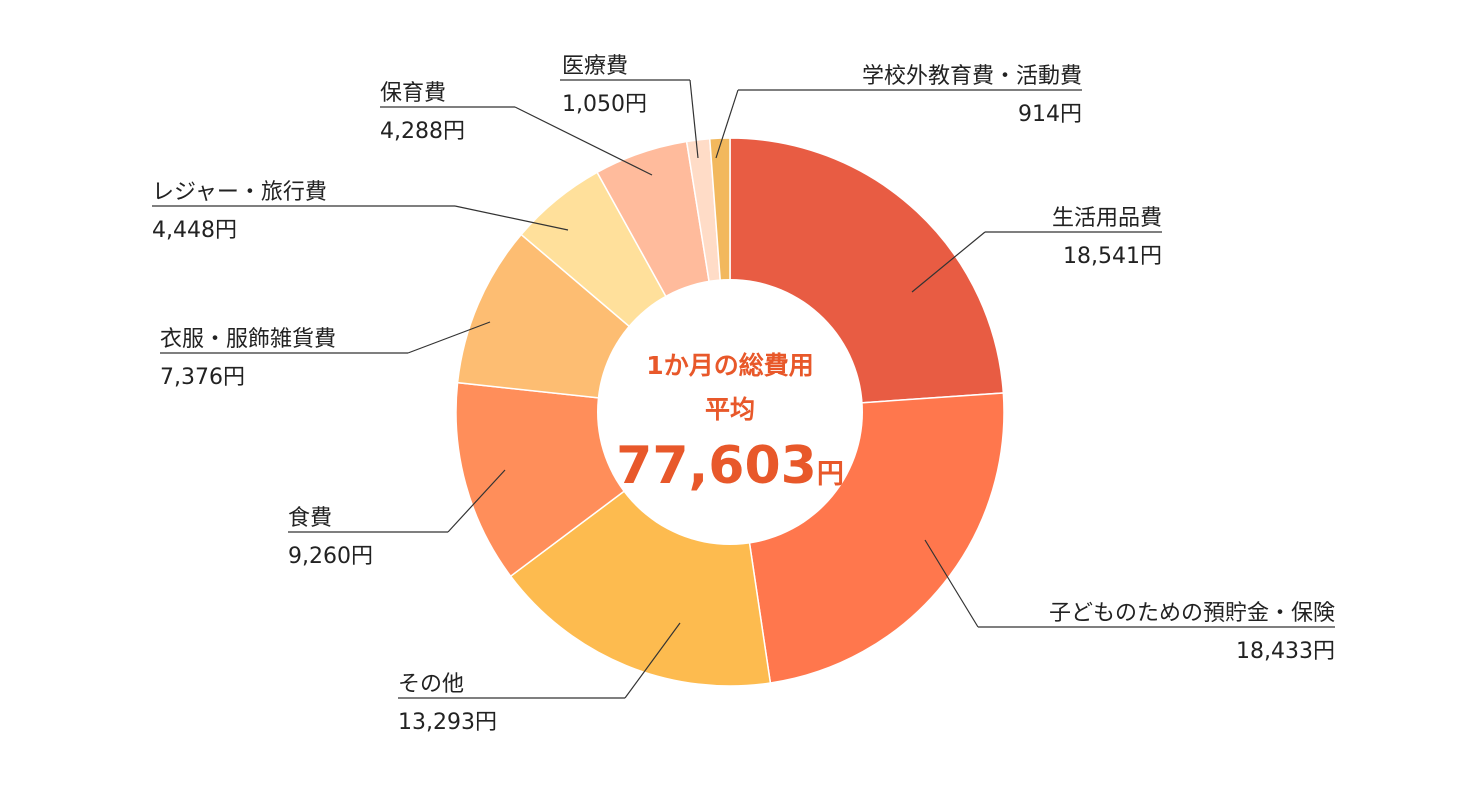 This screenshot has width=1460, height=794. What do you see at coordinates (1050, 114) in the screenshot?
I see `slice-value-8: 914円` at bounding box center [1050, 114].